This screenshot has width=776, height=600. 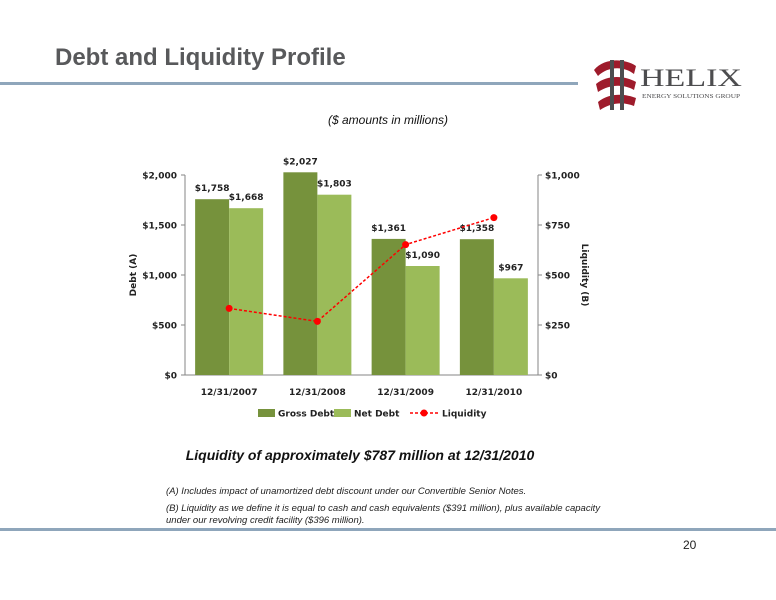 I want to click on bar-data-label: $1,361, so click(x=388, y=229).